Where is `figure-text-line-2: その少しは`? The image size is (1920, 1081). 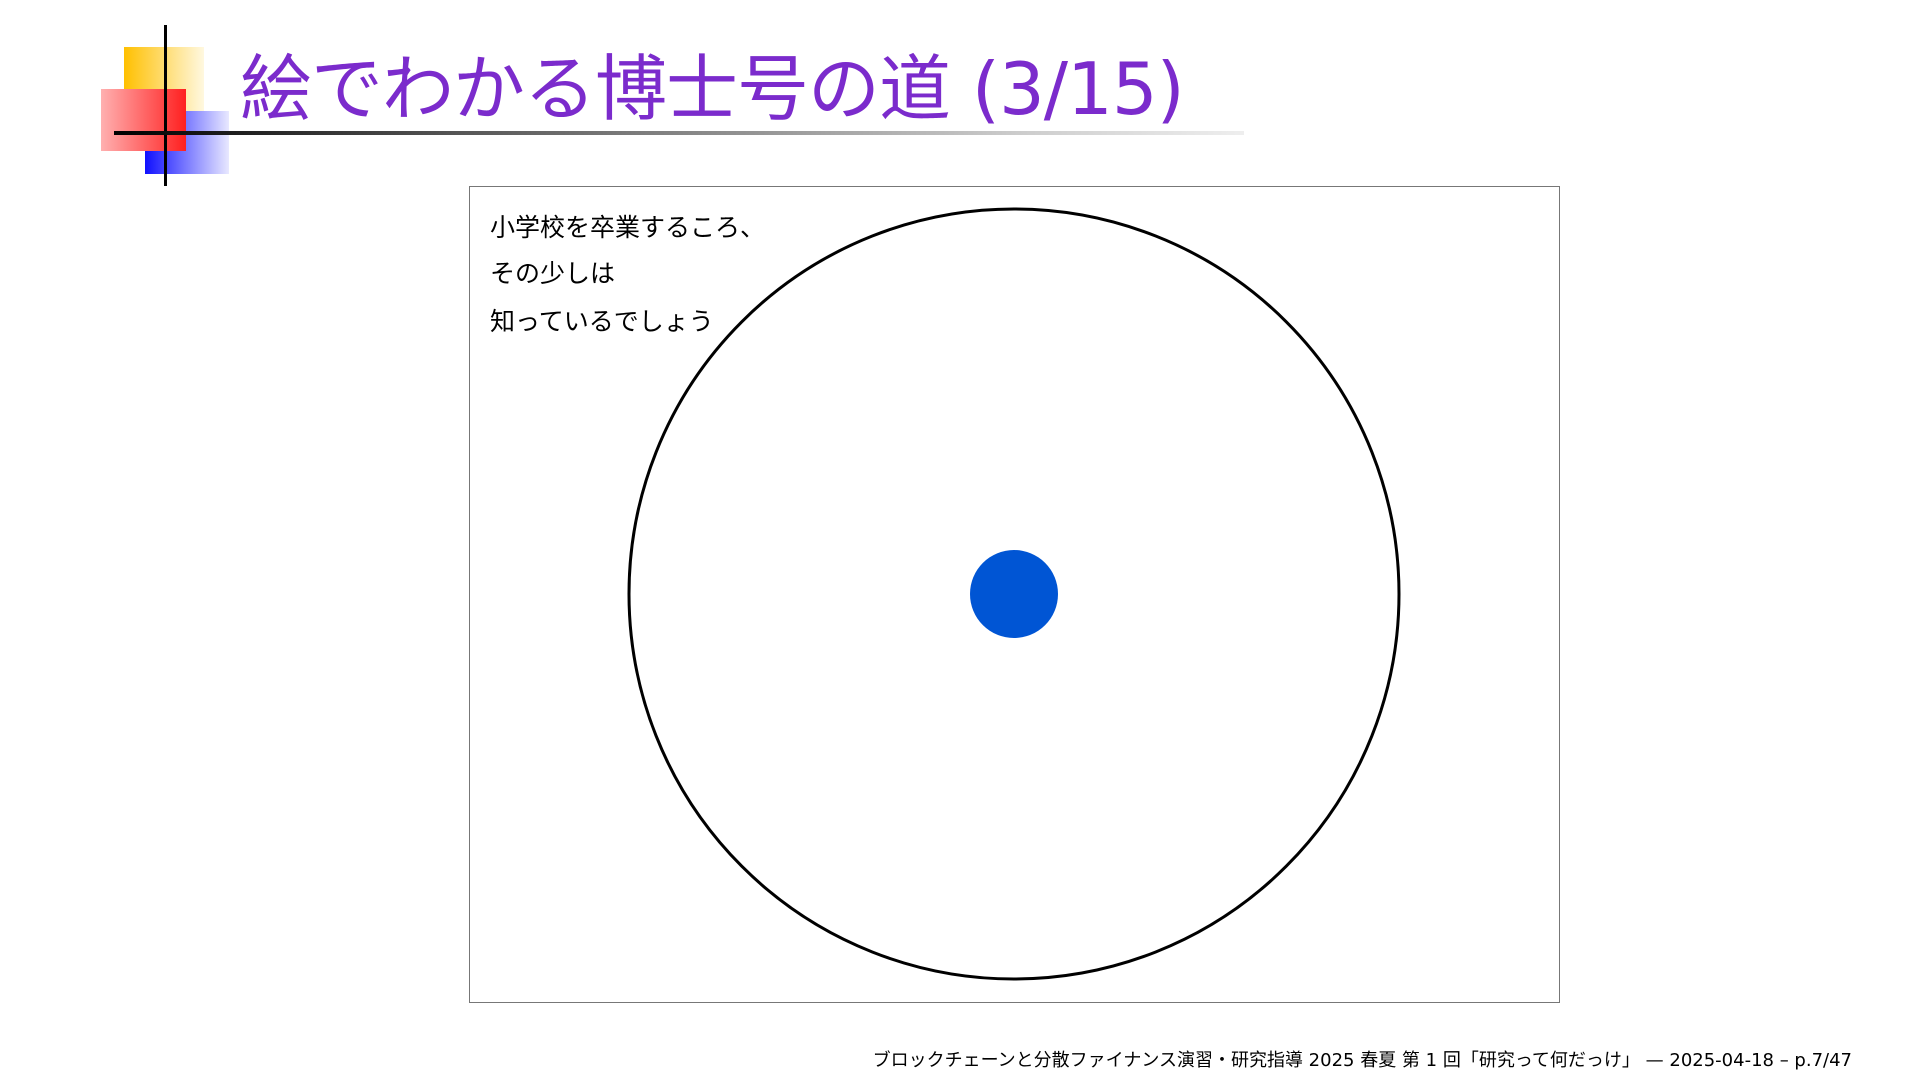
figure-text-line-2: その少しは is located at coordinates (553, 273).